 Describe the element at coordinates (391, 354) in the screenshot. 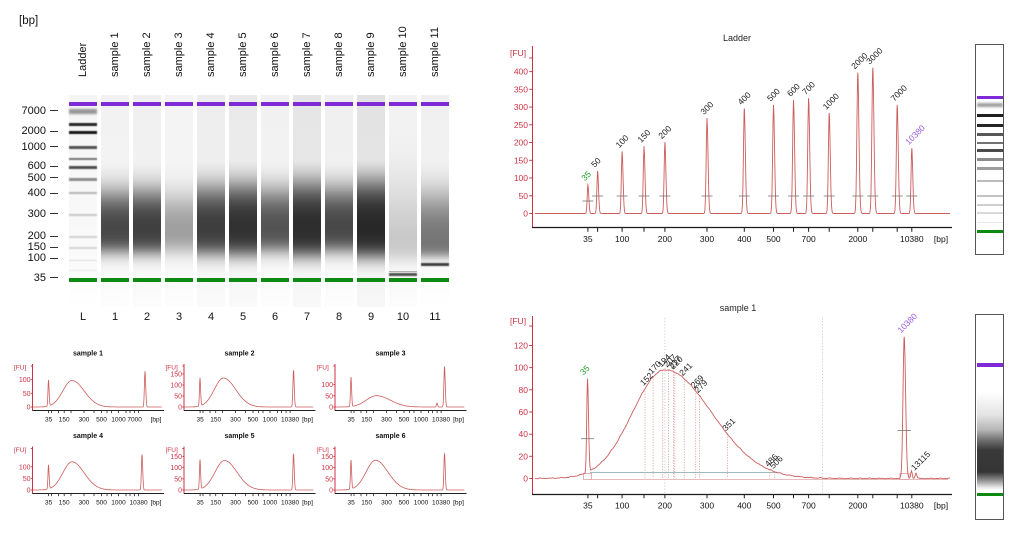

I see `svg-text: sample 3` at that location.